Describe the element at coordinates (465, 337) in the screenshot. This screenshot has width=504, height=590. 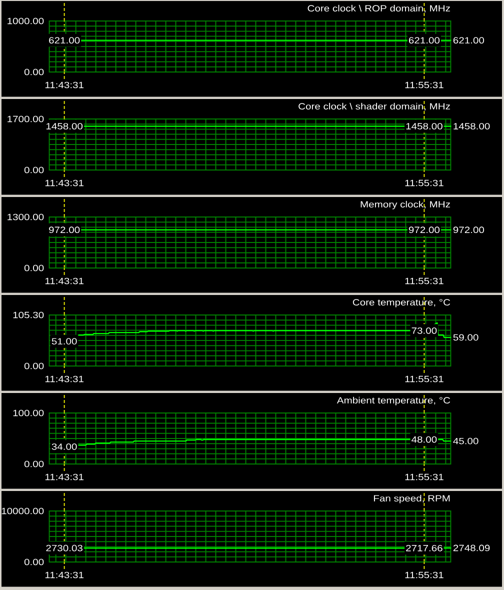
I see `data-label: 59.00` at that location.